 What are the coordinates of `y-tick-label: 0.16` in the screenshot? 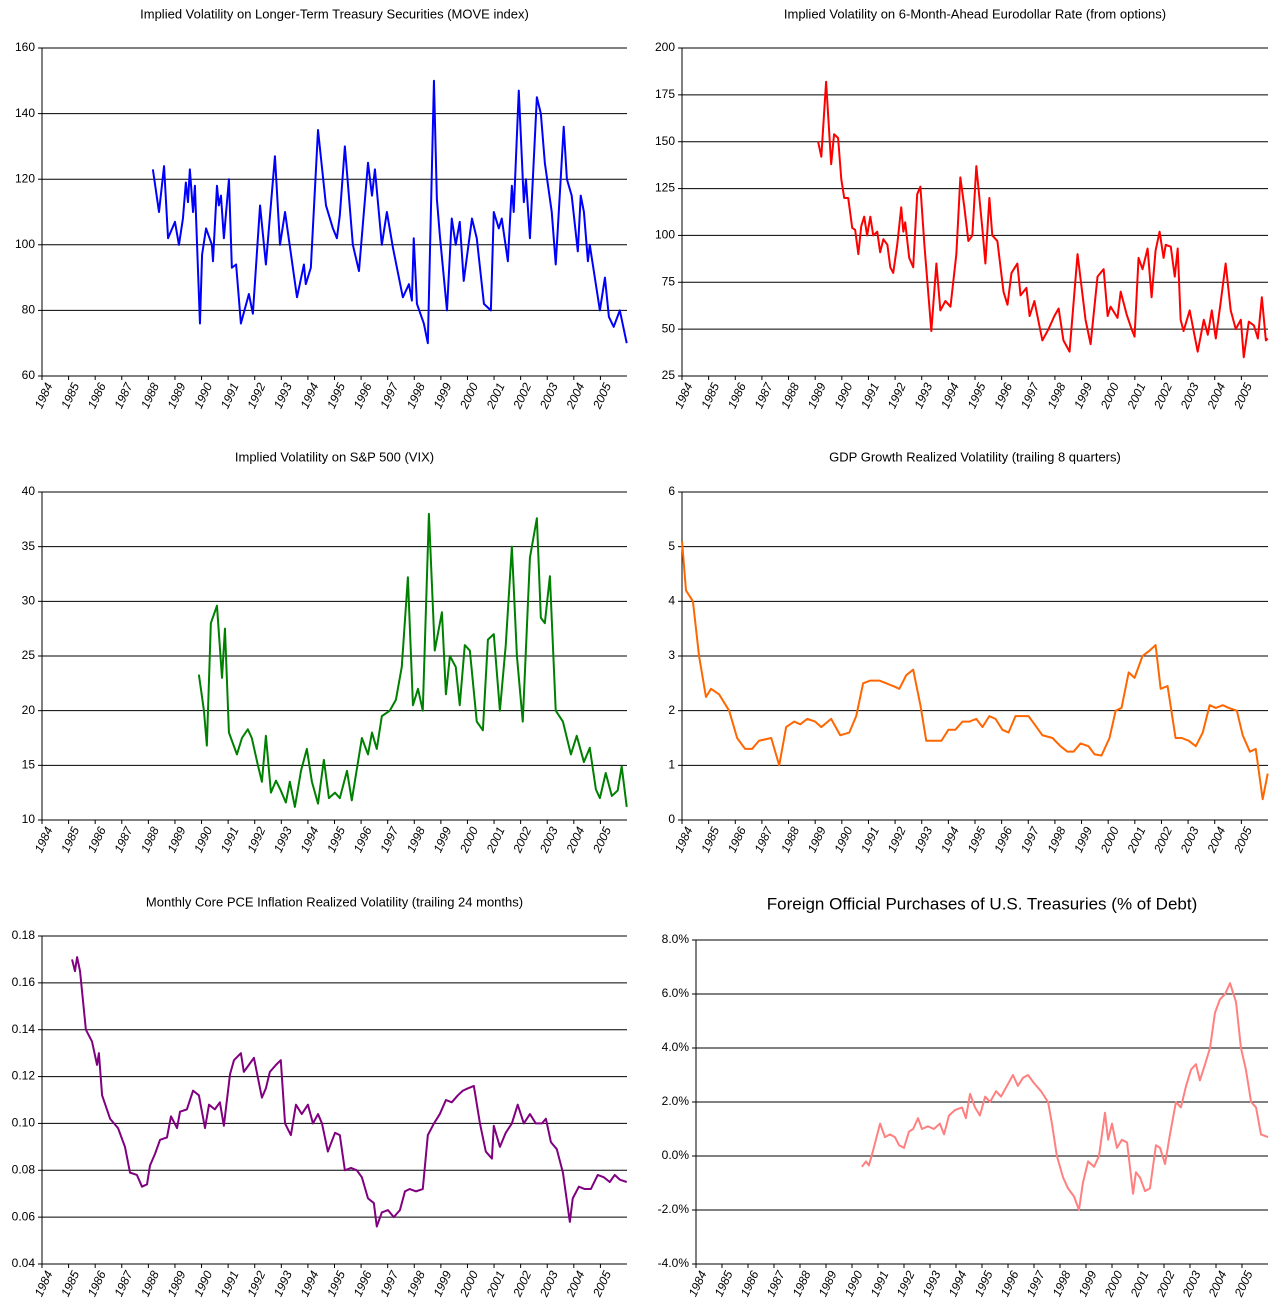 It's located at (24, 982).